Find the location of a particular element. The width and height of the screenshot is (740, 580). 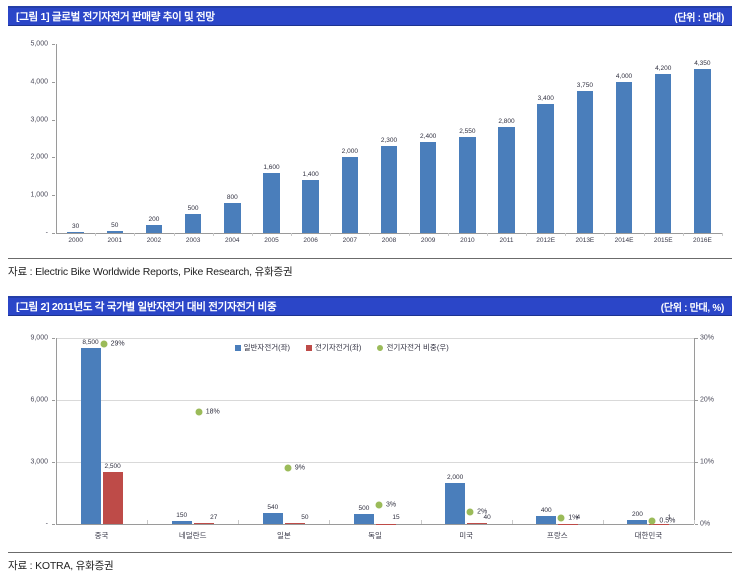

secondary-y-axis-line is located at coordinates (694, 431).